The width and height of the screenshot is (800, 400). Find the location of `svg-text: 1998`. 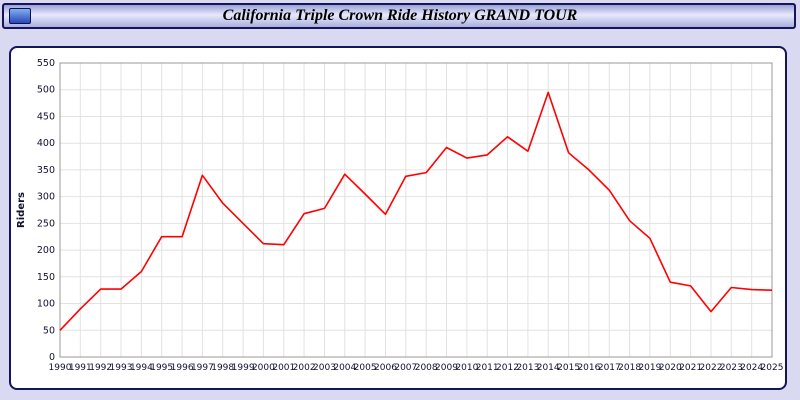

svg-text: 1998 is located at coordinates (222, 368).